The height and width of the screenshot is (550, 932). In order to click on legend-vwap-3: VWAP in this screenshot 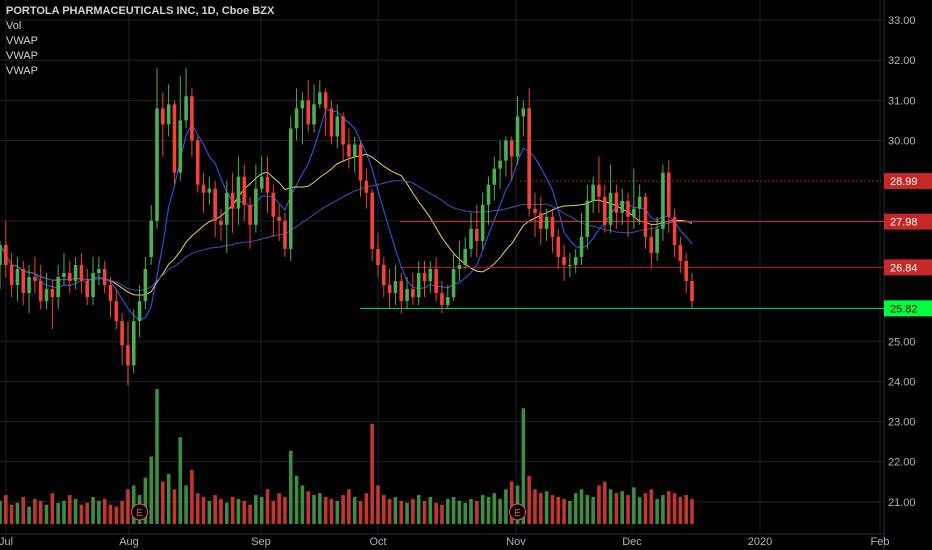, I will do `click(22, 71)`.